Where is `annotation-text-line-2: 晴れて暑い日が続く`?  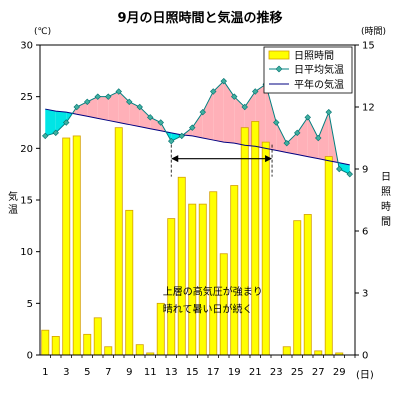
annotation-text-line-2: 晴れて暑い日が続く is located at coordinates (208, 309).